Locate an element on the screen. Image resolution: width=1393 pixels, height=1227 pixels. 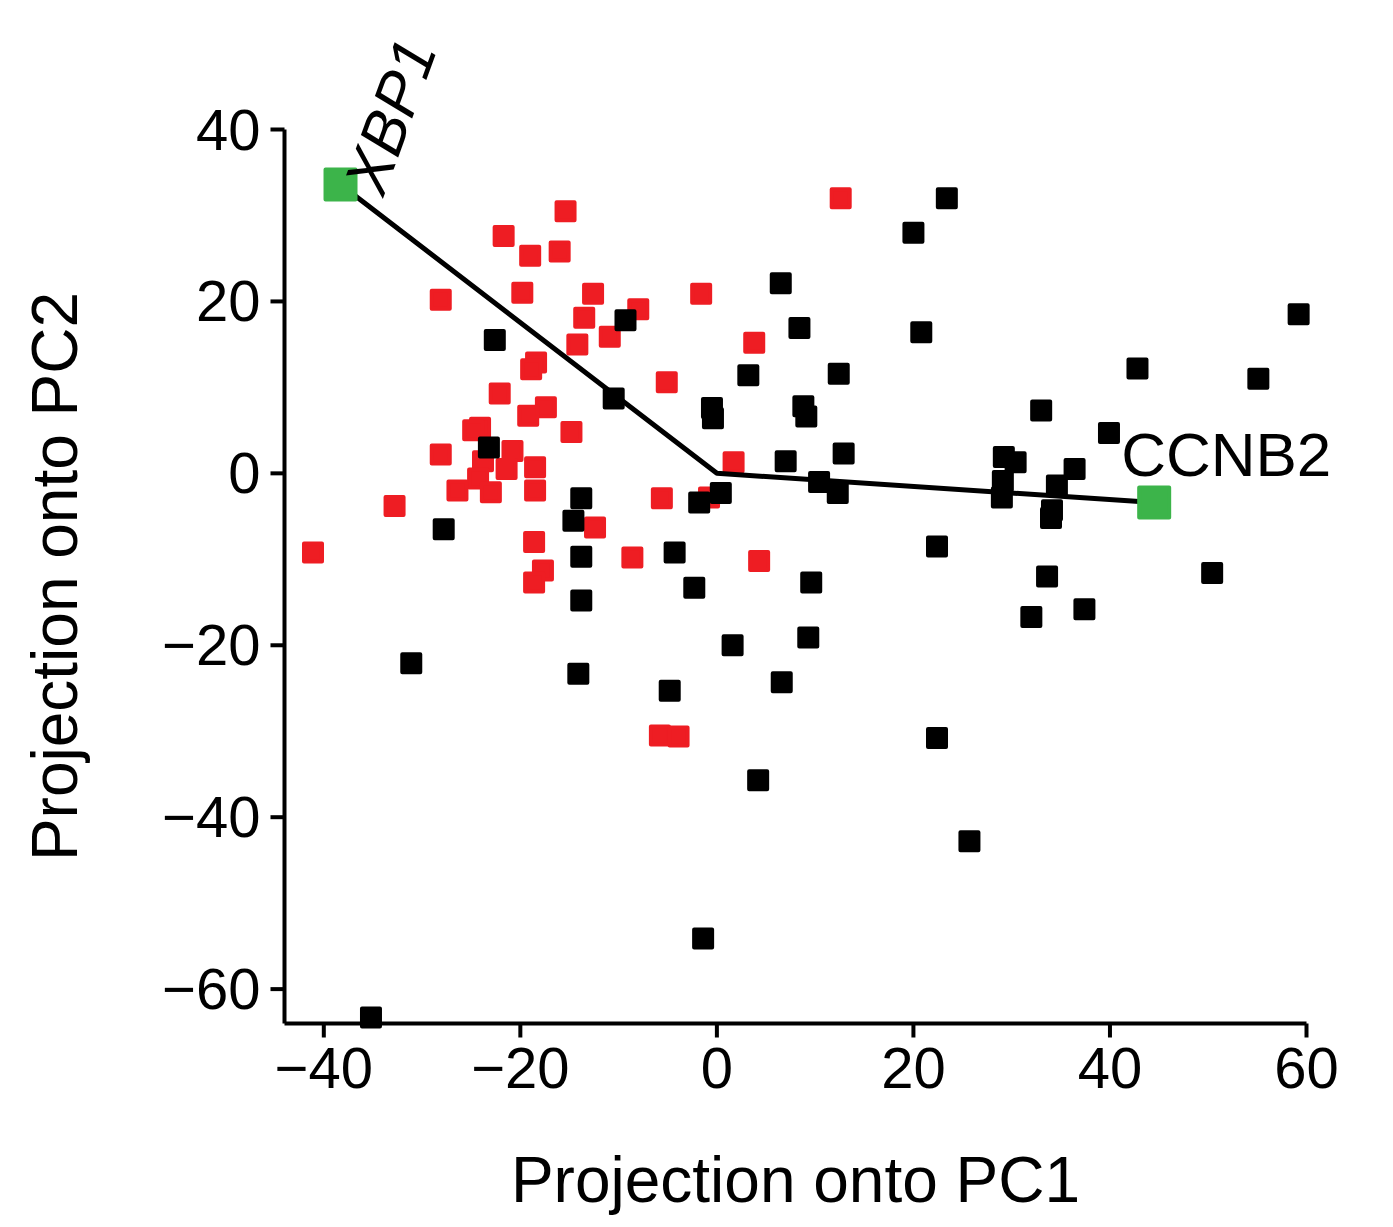
y-tick-label: −20 is located at coordinates (211, 645).